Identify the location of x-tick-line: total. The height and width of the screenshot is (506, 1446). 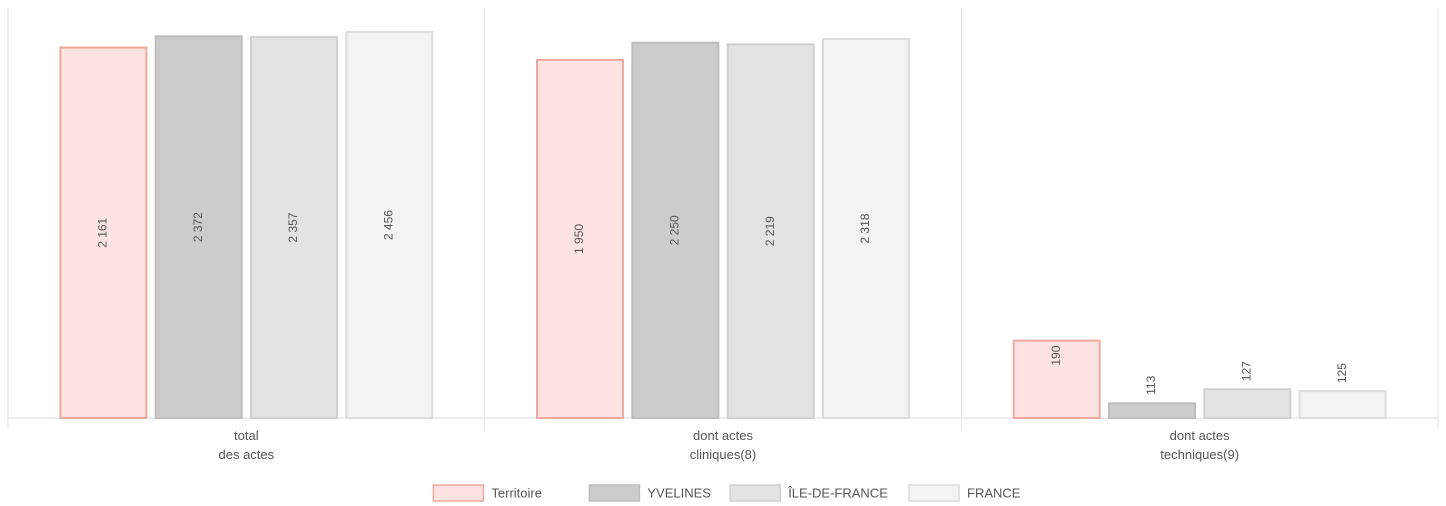
(246, 435).